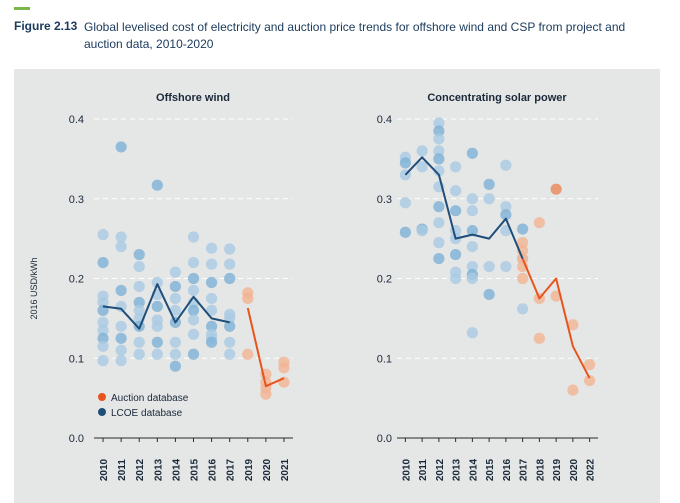 This screenshot has height=503, width=680. I want to click on y-tick-label-0-4: 0.4, so click(76, 120).